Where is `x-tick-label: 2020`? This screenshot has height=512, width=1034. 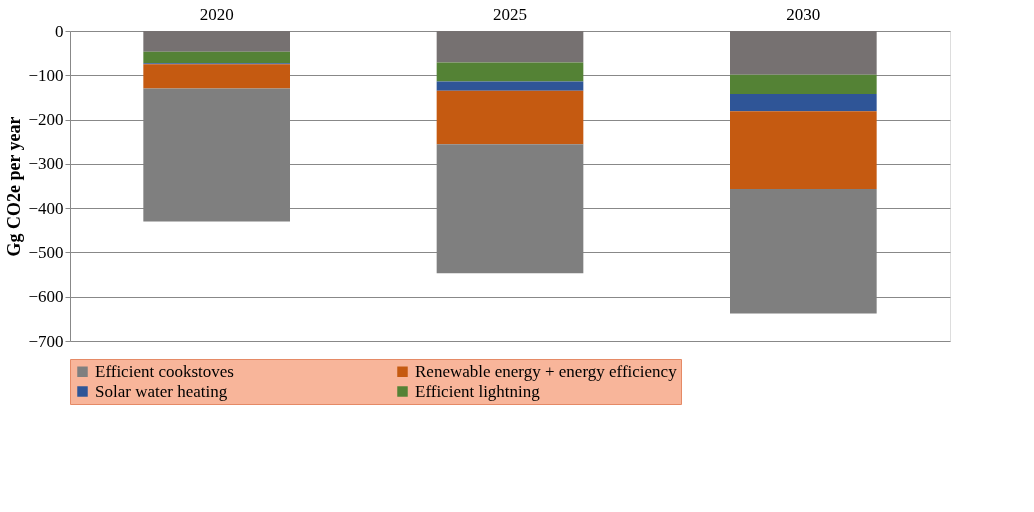
x-tick-label: 2020 is located at coordinates (216, 14).